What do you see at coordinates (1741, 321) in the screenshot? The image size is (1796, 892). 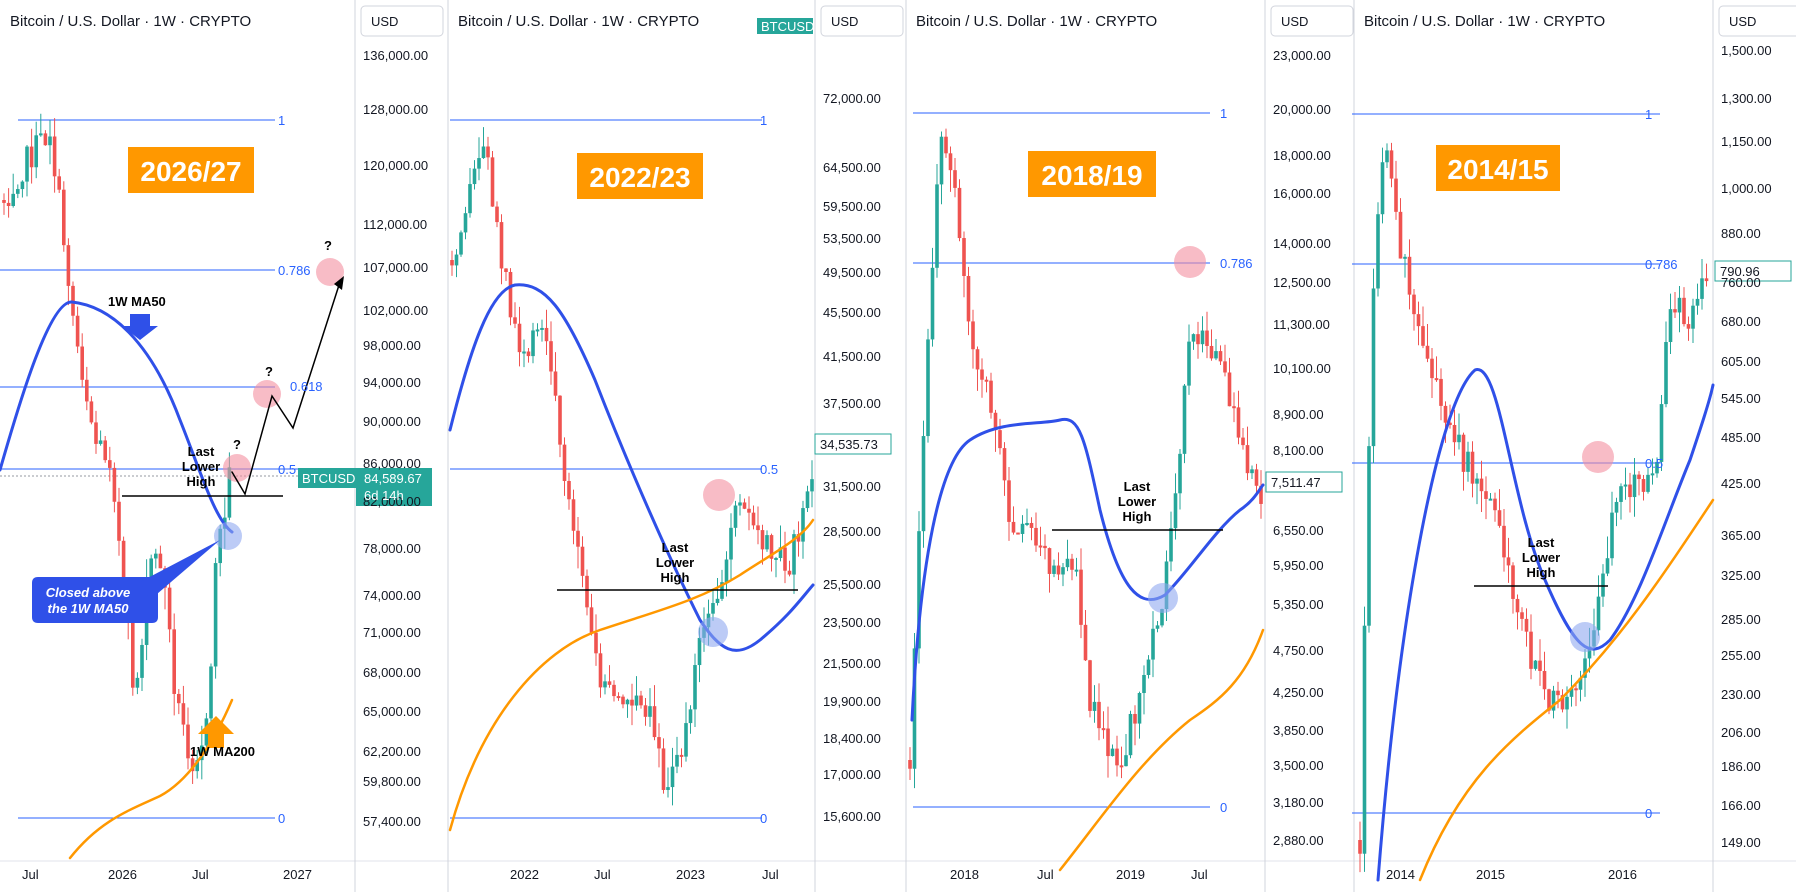 I see `y-tick-label: 680.00` at bounding box center [1741, 321].